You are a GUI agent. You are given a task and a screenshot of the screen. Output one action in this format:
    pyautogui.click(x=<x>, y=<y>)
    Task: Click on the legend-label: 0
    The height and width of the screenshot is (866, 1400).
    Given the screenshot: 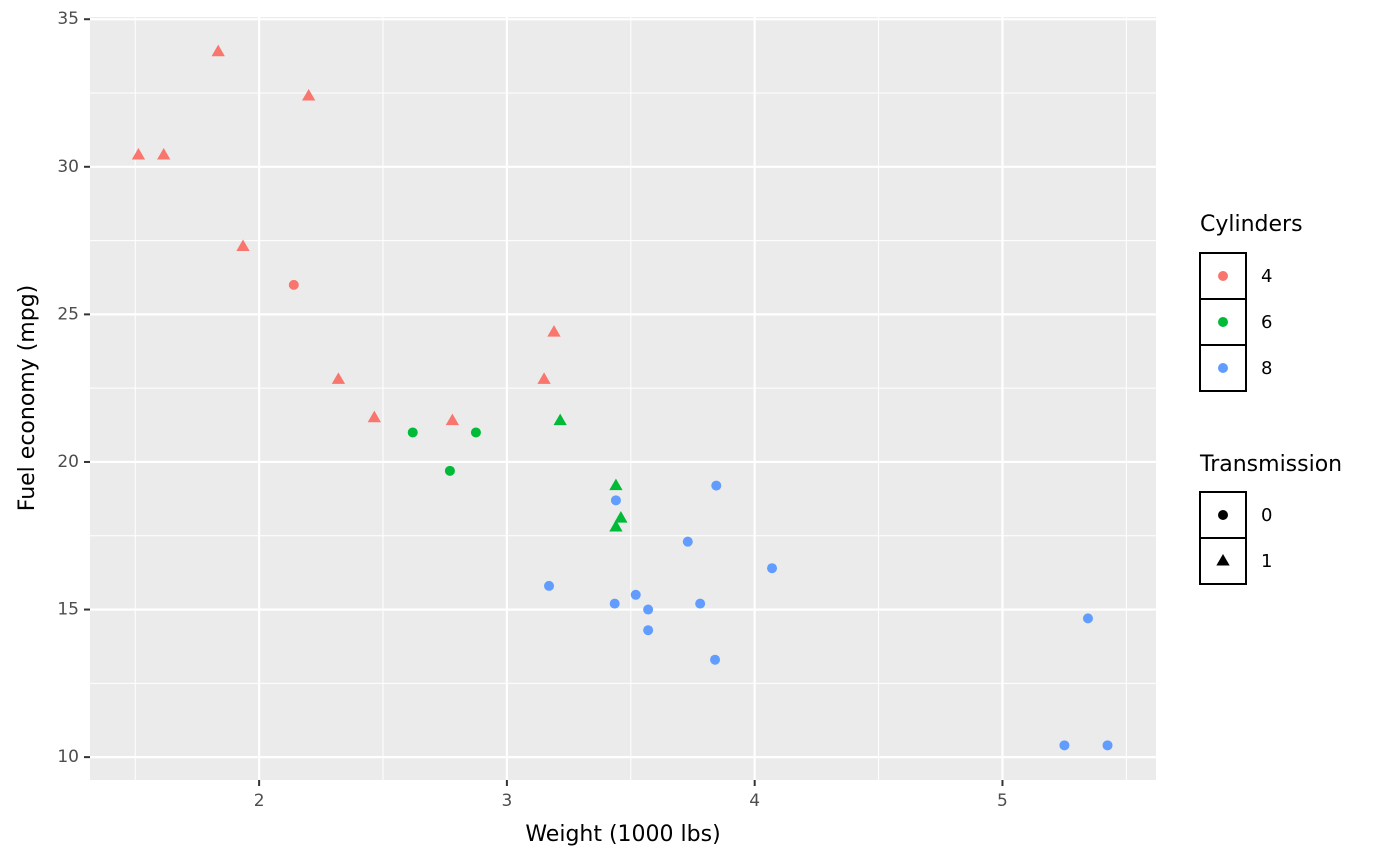 What is the action you would take?
    pyautogui.click(x=1266, y=515)
    